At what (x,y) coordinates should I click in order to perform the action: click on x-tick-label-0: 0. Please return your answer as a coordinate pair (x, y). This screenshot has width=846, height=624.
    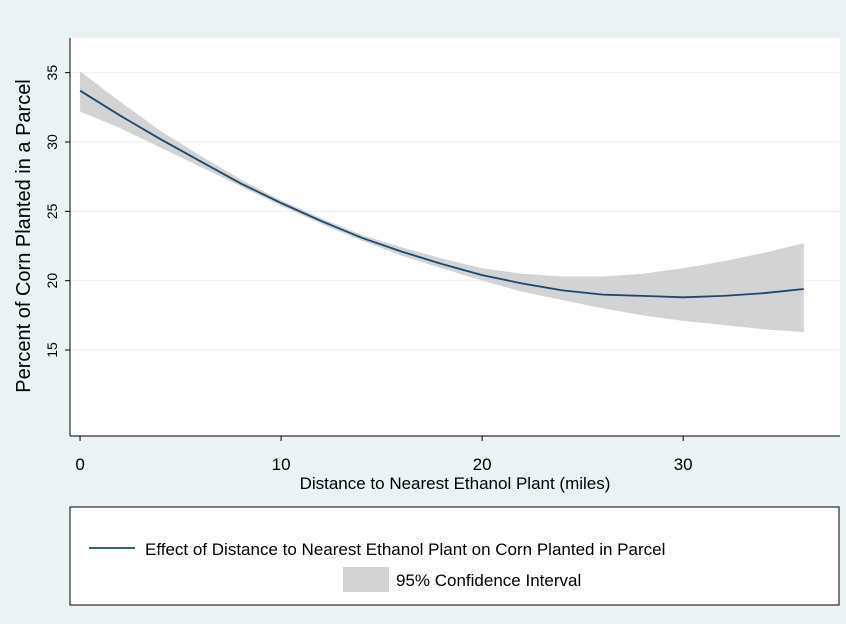
    Looking at the image, I should click on (79, 464).